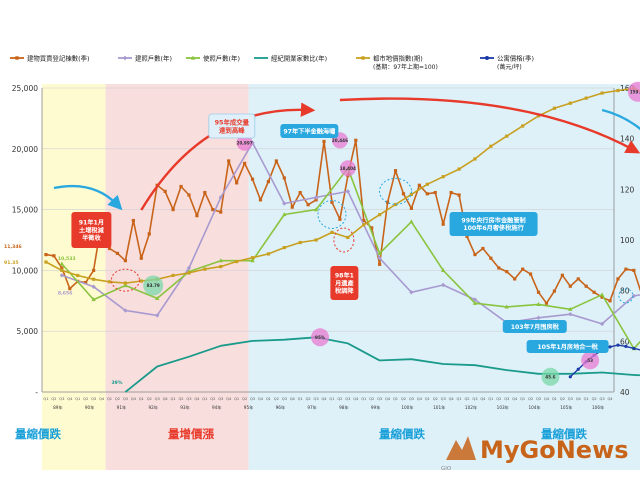  Describe the element at coordinates (25, 149) in the screenshot. I see `left-tick-label: 20,000` at that location.